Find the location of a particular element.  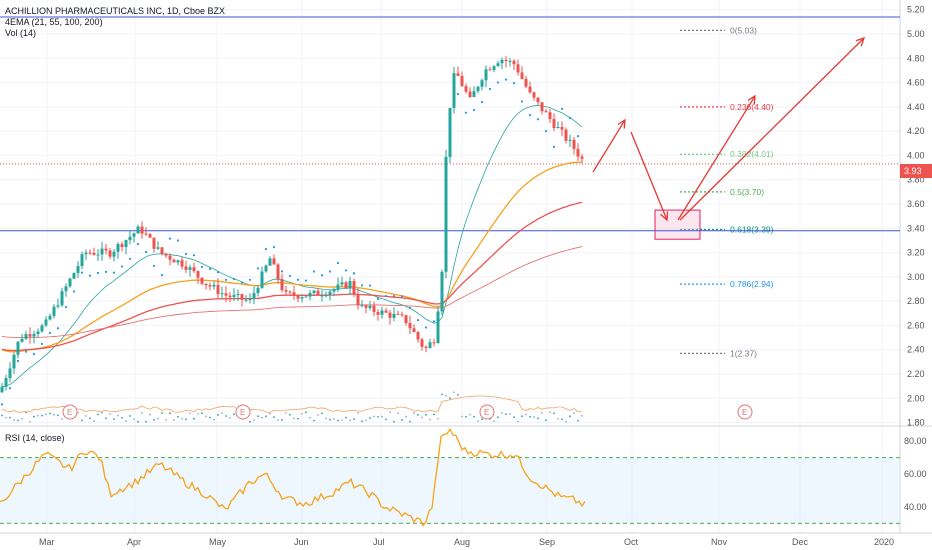

ema-200-line is located at coordinates (292, 292).